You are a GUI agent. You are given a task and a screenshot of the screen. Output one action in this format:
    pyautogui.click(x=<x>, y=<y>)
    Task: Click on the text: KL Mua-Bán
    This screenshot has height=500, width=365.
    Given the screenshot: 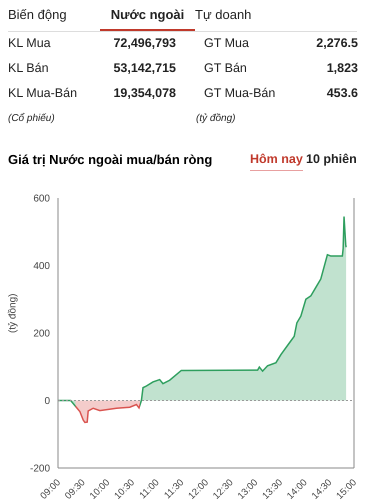 What is the action you would take?
    pyautogui.click(x=43, y=93)
    